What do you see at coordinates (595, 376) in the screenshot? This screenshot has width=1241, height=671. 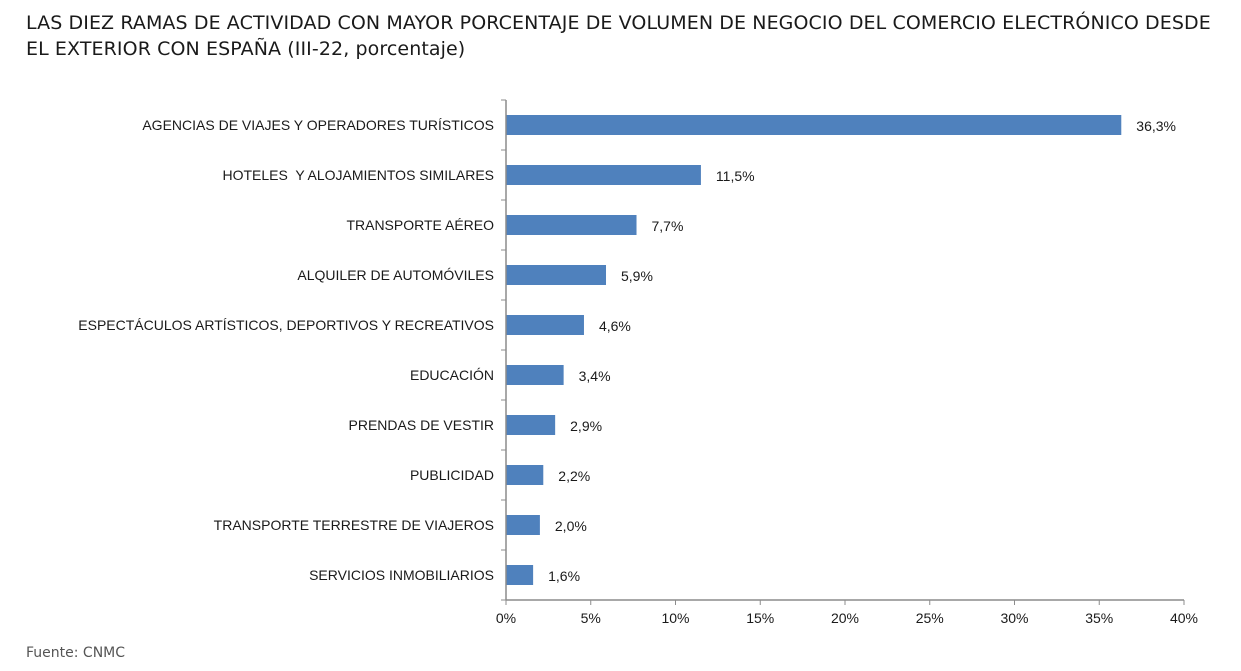 I see `value-label: 3,4%` at bounding box center [595, 376].